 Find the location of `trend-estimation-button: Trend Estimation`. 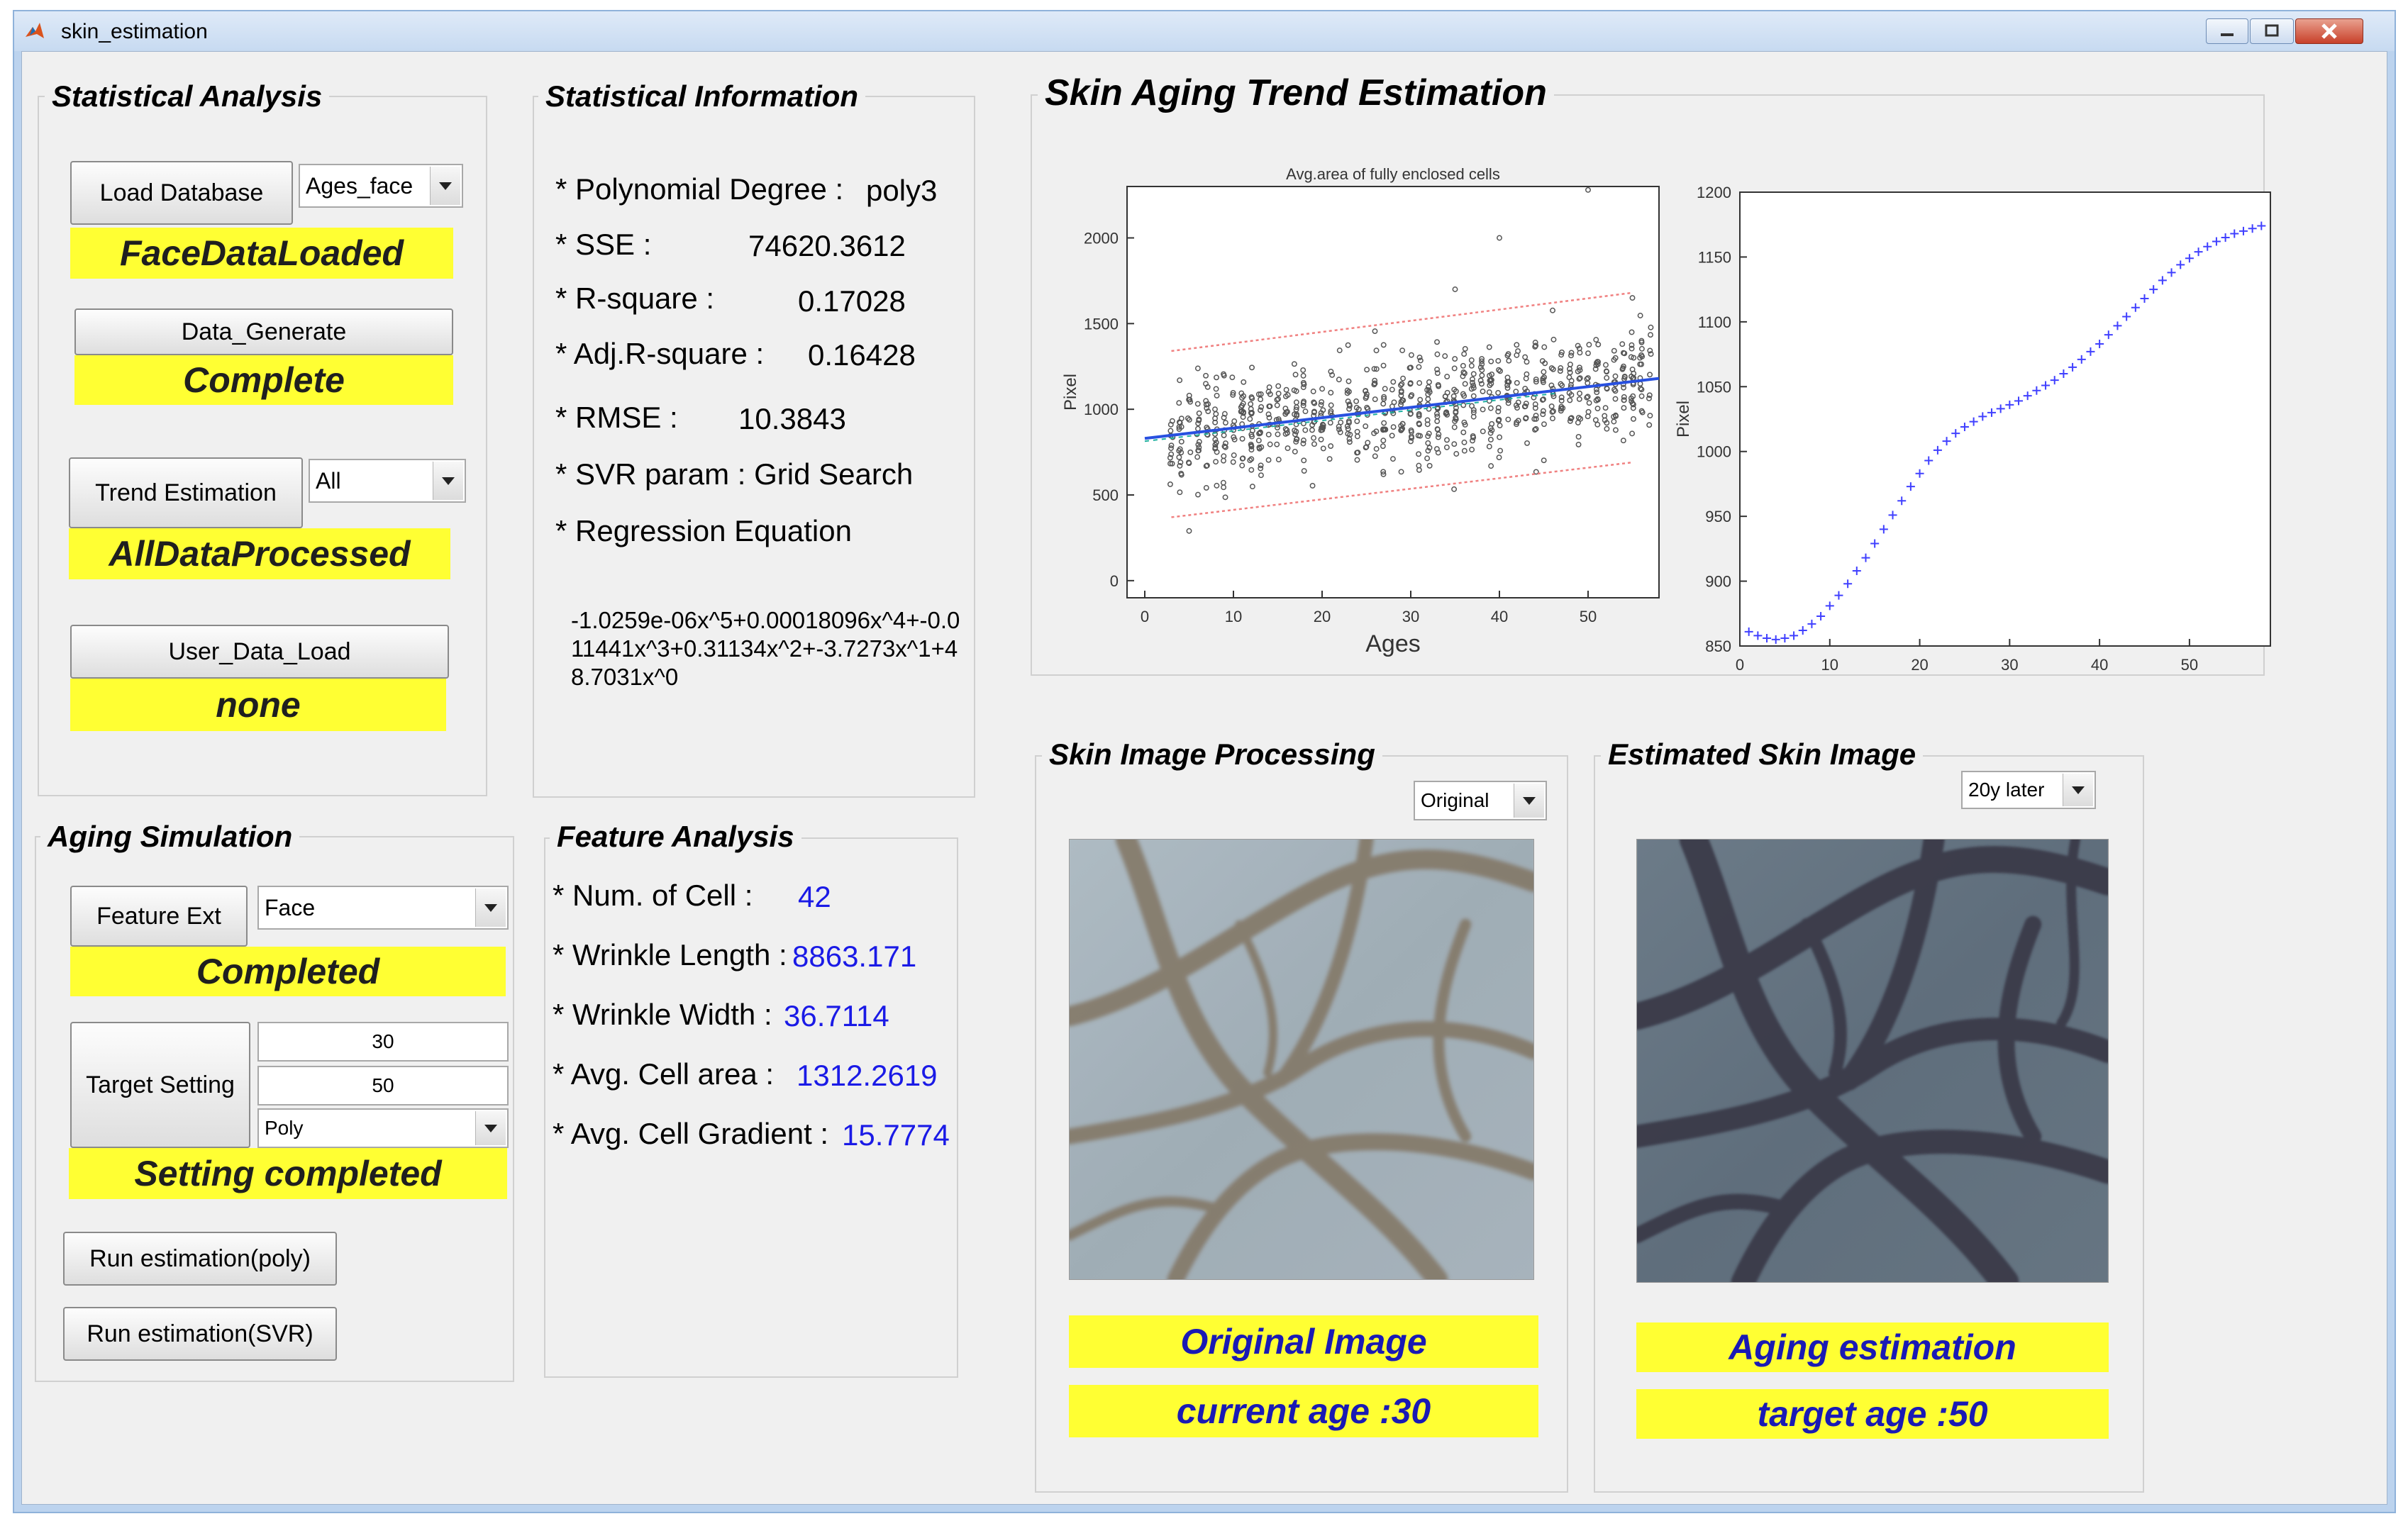

trend-estimation-button: Trend Estimation is located at coordinates (186, 492).